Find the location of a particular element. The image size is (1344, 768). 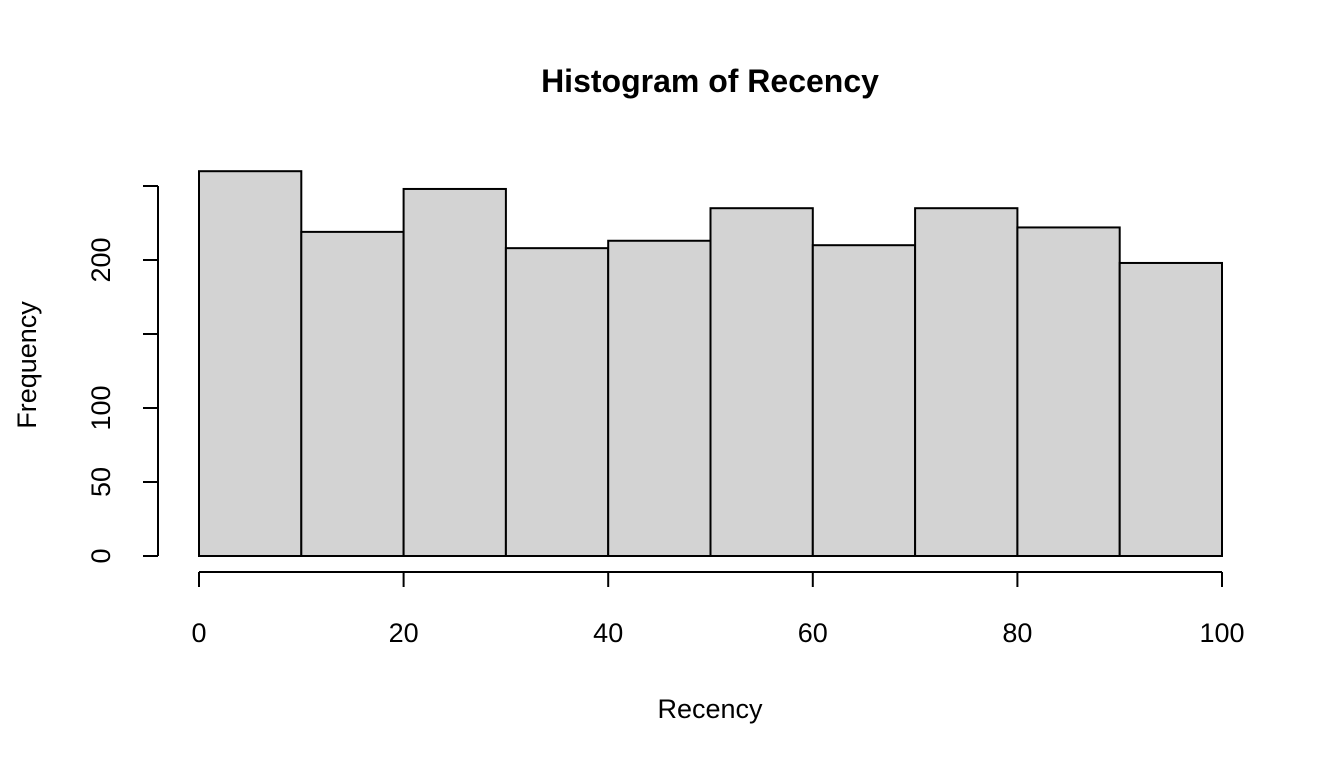

y-tick-label: 100 is located at coordinates (101, 407).